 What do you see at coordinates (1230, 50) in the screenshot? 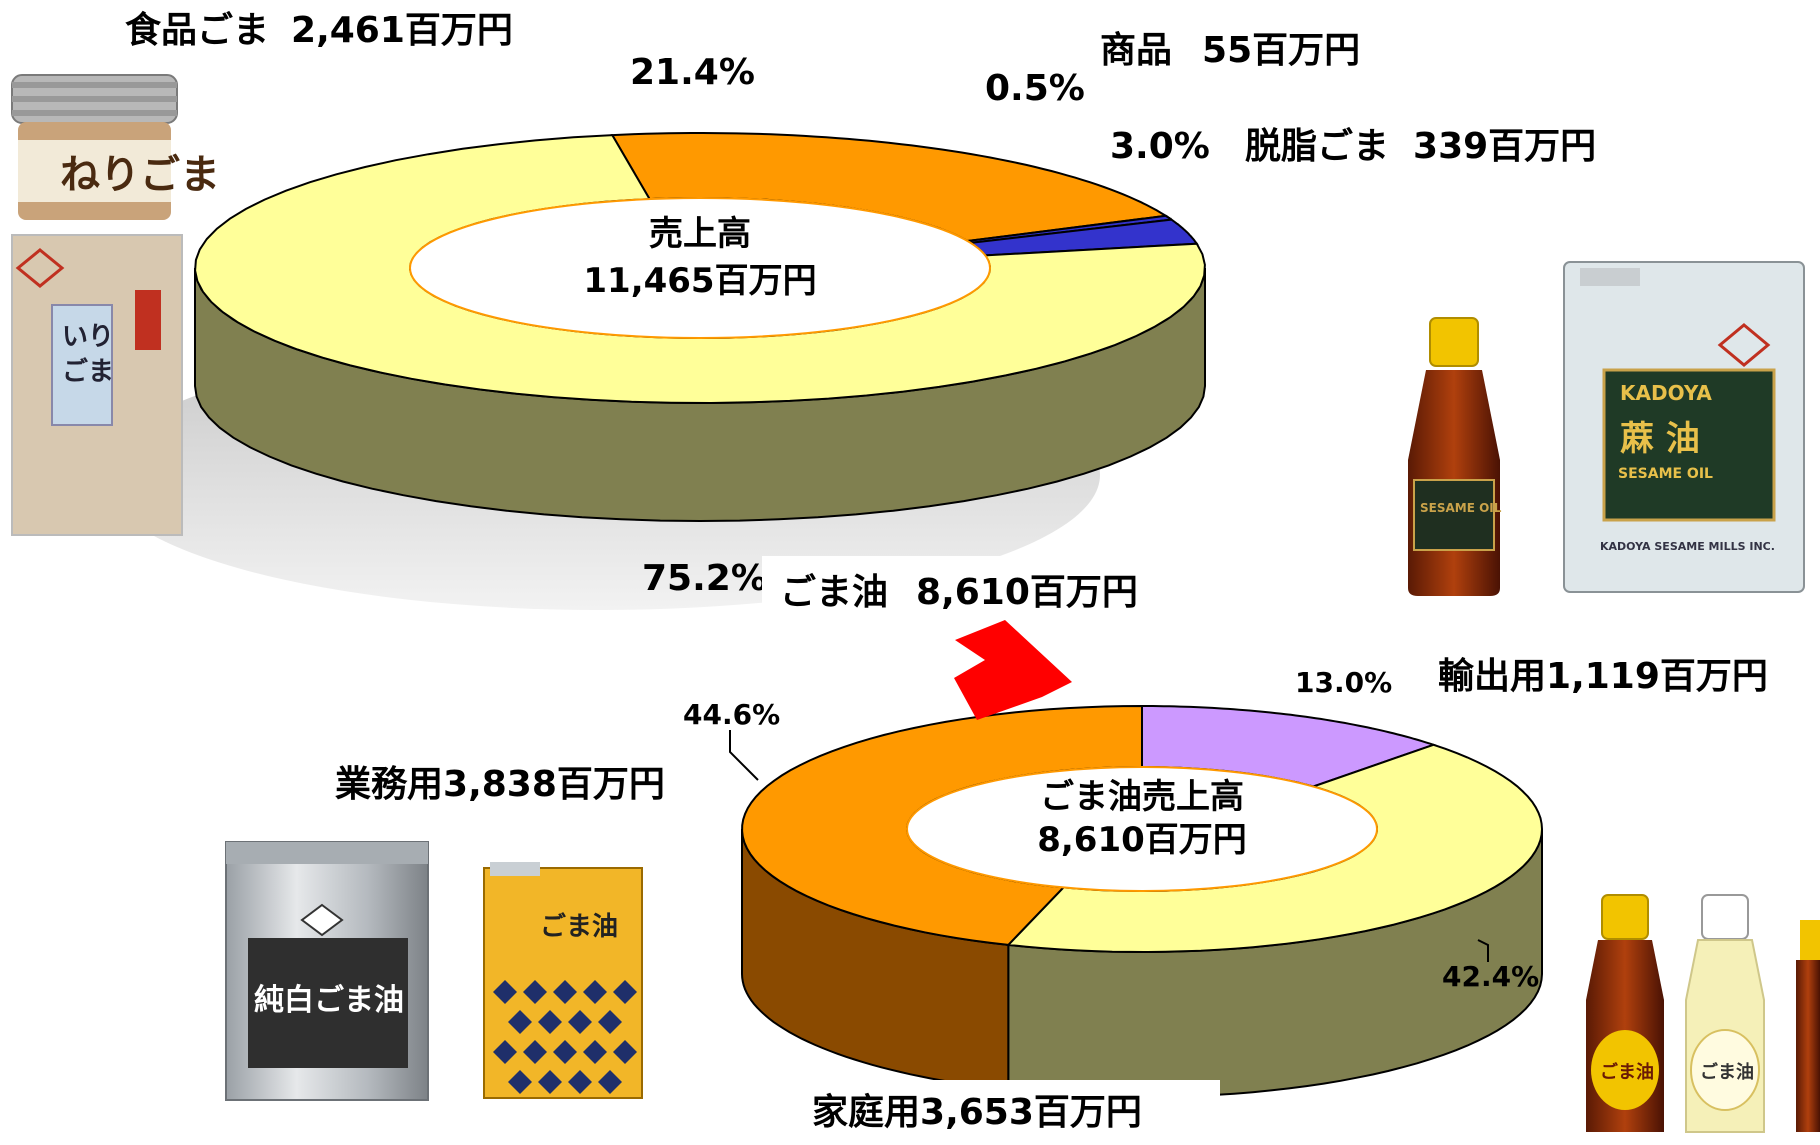
I see `chart1-slice-1-label: 商品 55百万円` at bounding box center [1230, 50].